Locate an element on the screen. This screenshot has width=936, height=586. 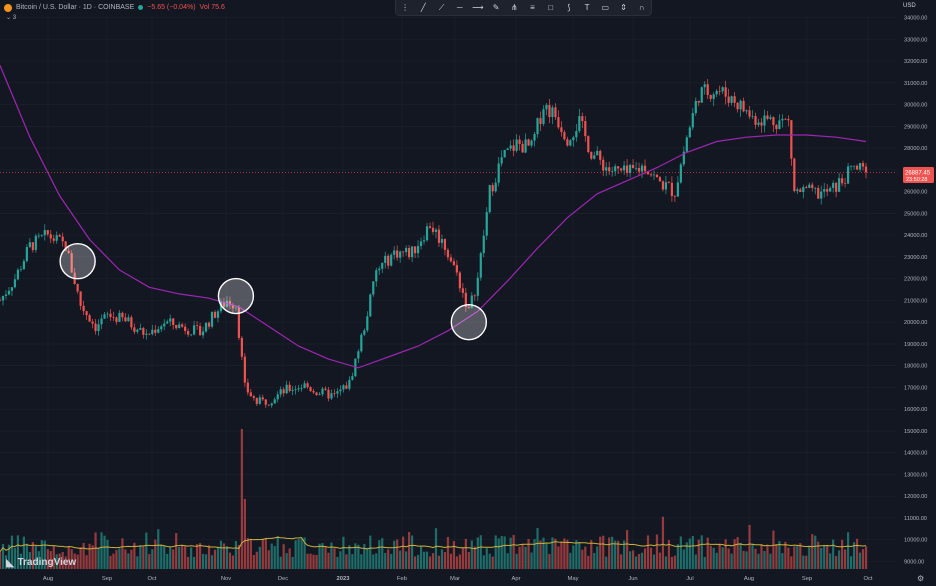
price-range-icon: ⇕ is located at coordinates (623, 7).